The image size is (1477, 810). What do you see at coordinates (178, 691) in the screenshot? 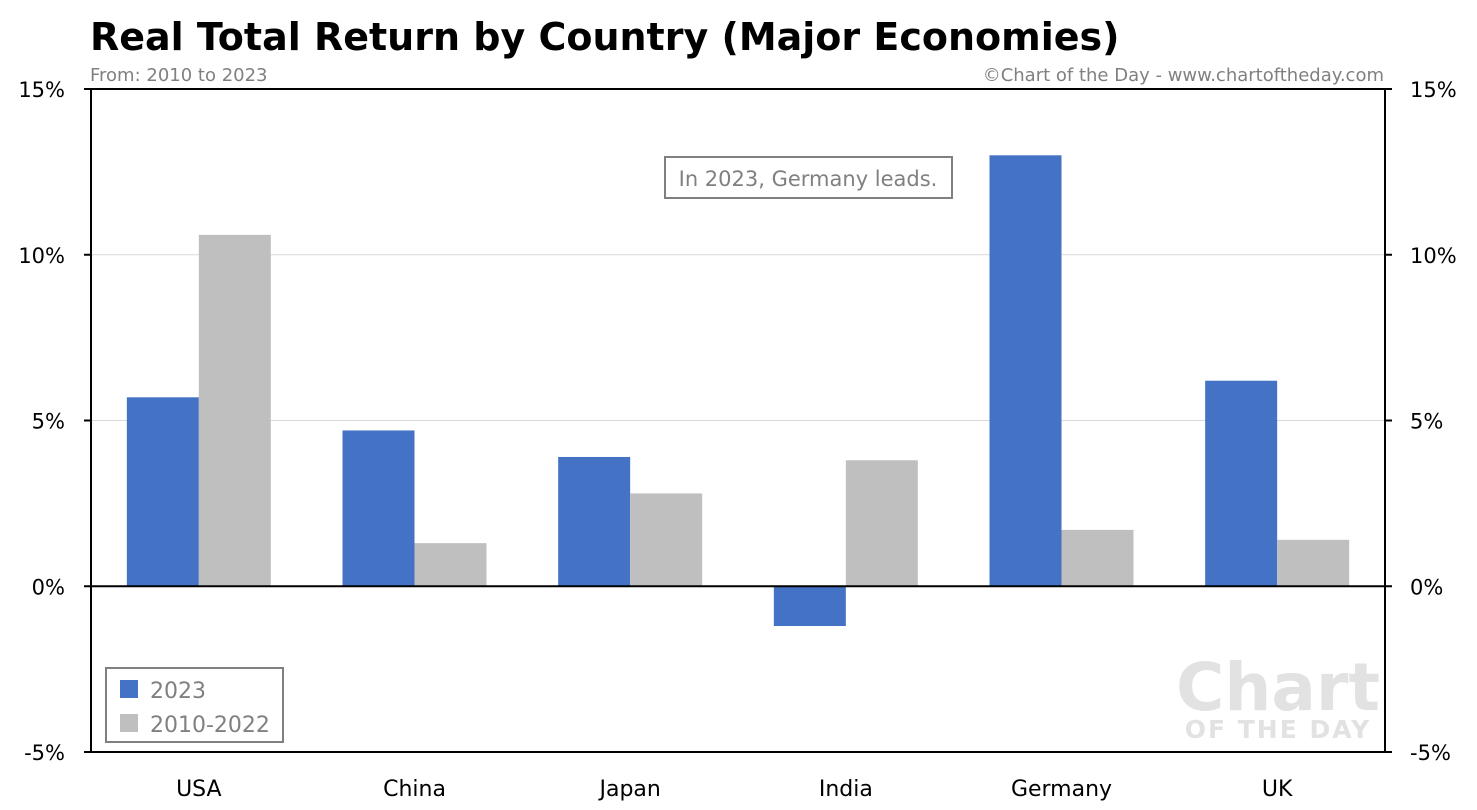
I see `legend-label: 2023` at bounding box center [178, 691].